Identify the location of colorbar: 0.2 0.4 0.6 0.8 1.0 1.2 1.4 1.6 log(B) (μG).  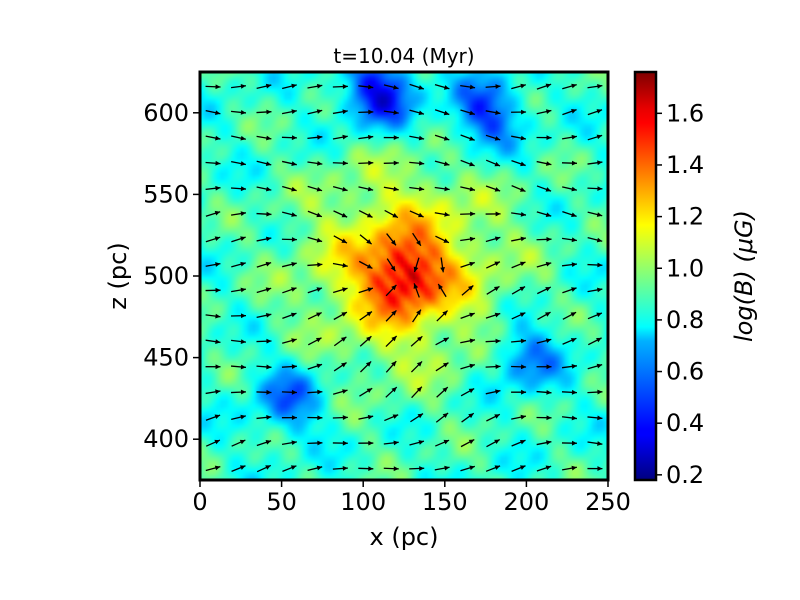
(695, 279).